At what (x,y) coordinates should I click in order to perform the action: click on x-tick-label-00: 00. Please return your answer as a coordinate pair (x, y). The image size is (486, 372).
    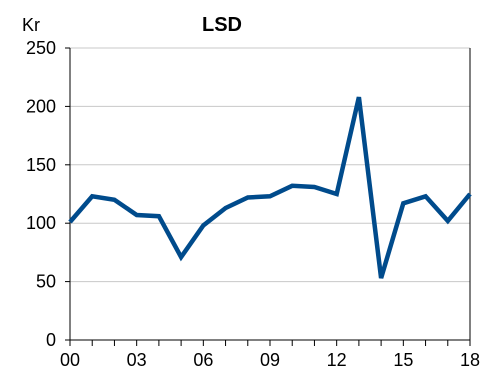
    Looking at the image, I should click on (70, 360).